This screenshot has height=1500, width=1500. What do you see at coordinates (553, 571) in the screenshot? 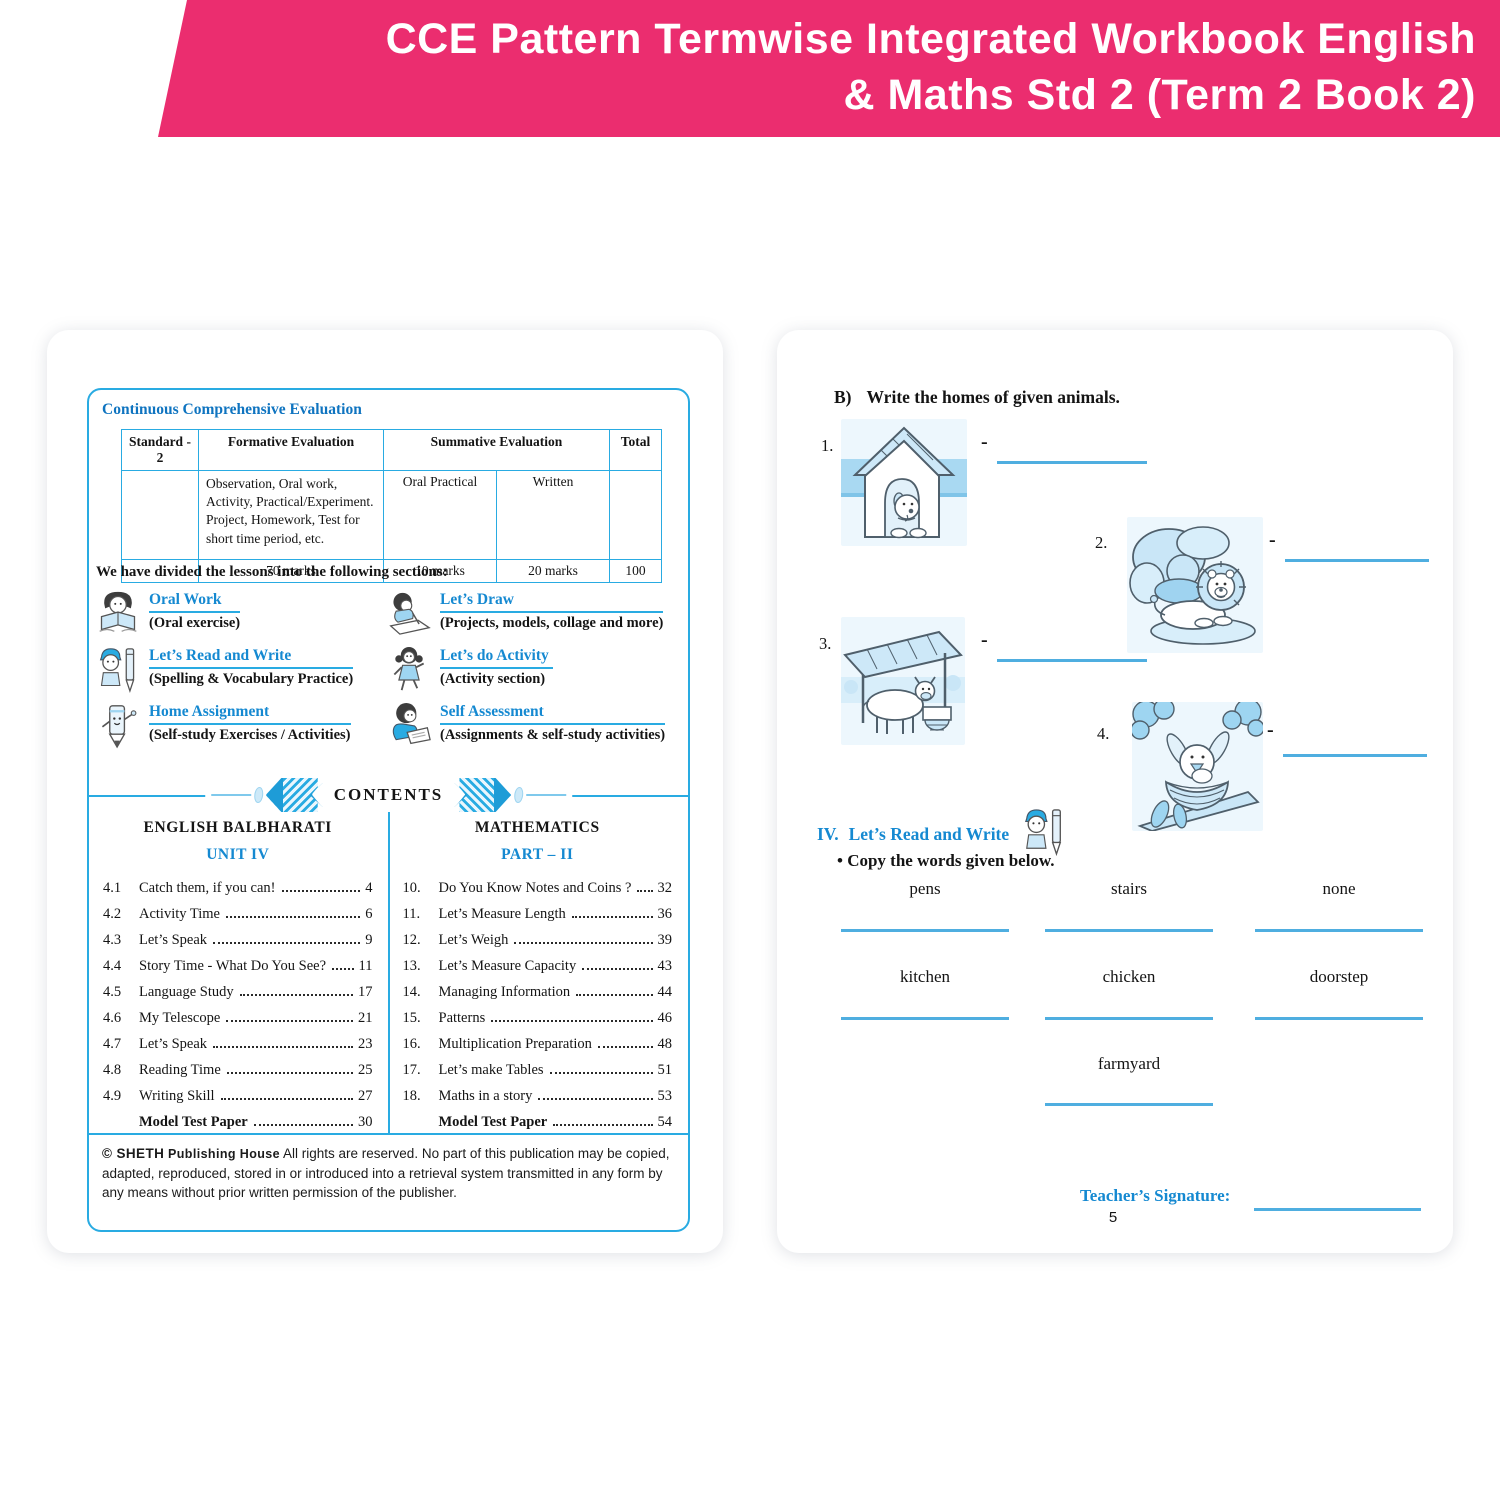
I see `written-marks: 20 marks` at bounding box center [553, 571].